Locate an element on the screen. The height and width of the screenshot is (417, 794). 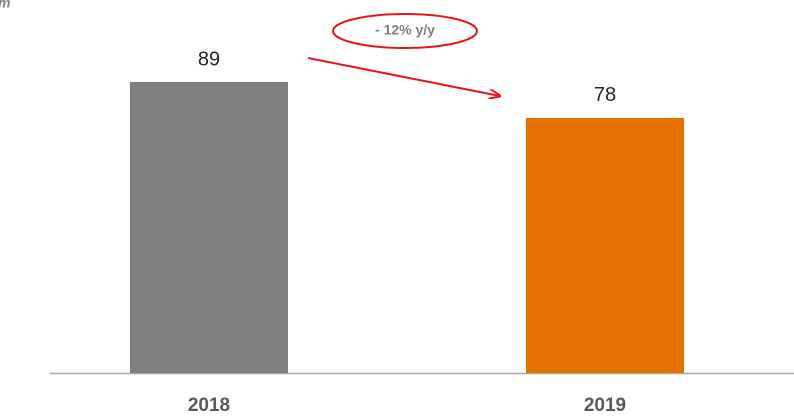
unit-label: m is located at coordinates (5, 5).